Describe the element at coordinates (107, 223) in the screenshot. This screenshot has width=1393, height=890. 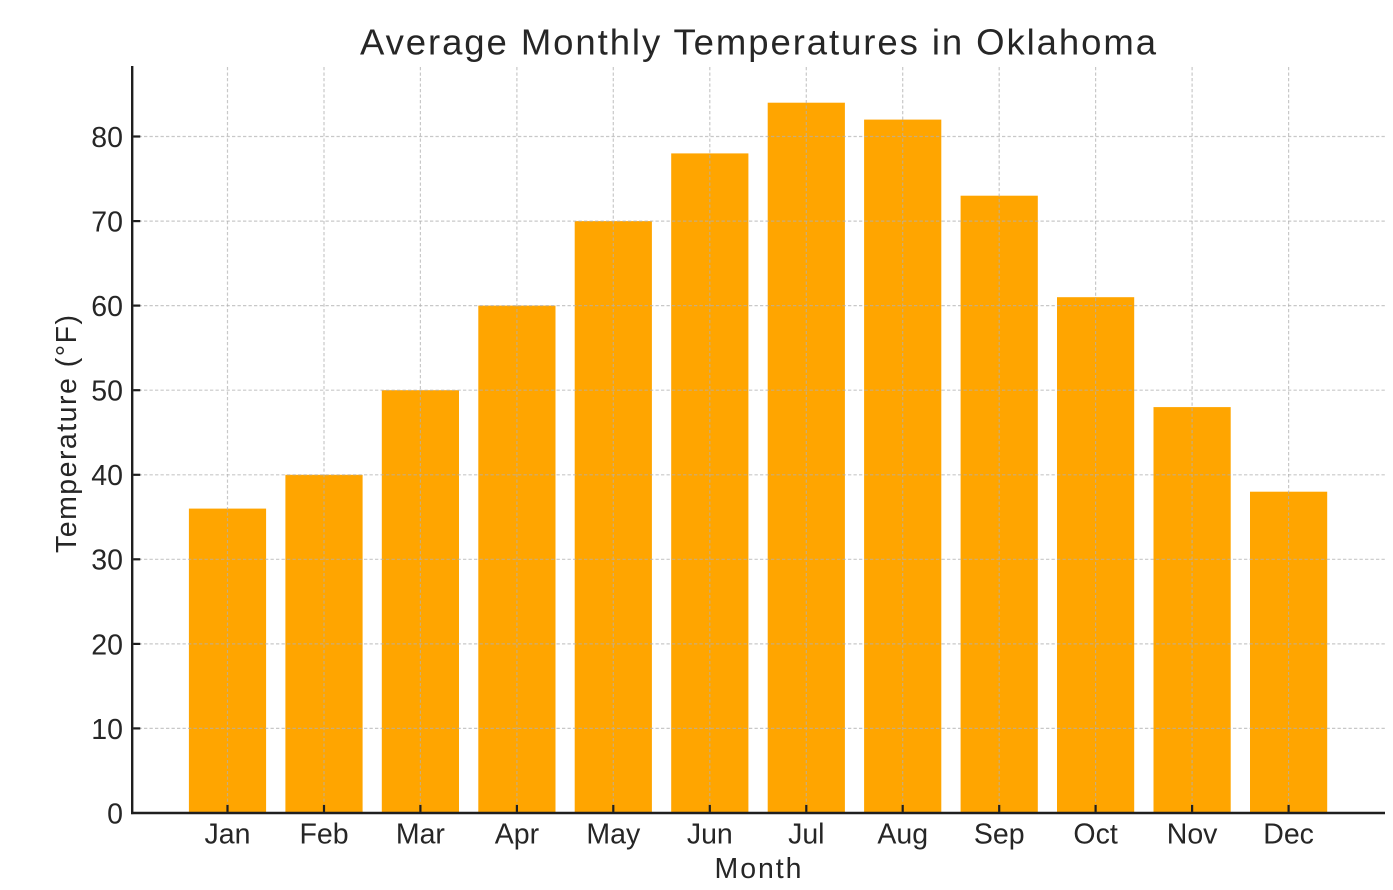
I see `svg-text: 70` at that location.